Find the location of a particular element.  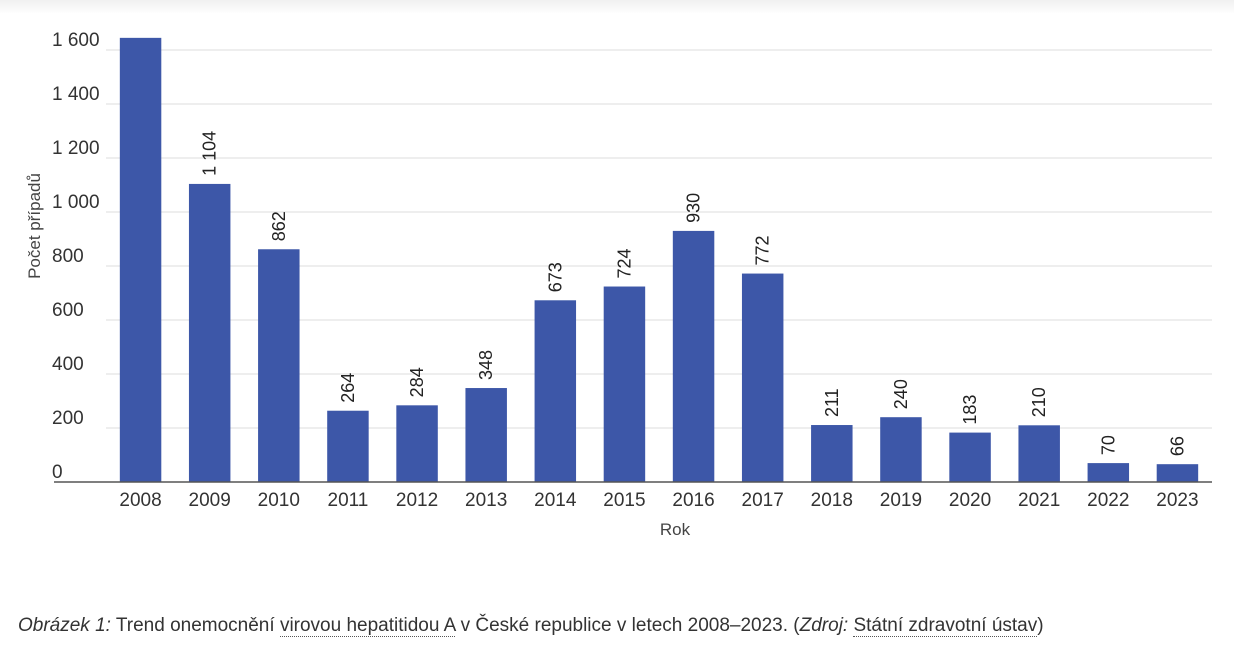

data-label: 348 is located at coordinates (486, 365).